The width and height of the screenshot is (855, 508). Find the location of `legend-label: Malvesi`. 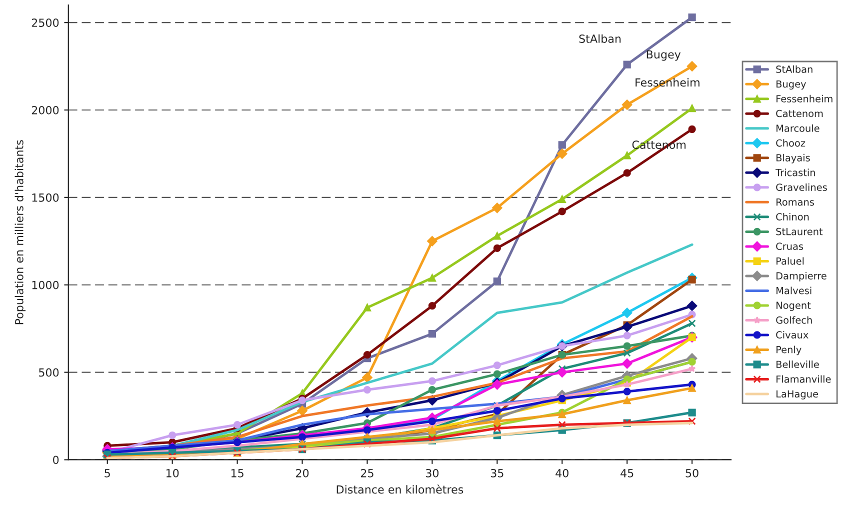

legend-label: Malvesi is located at coordinates (794, 290).